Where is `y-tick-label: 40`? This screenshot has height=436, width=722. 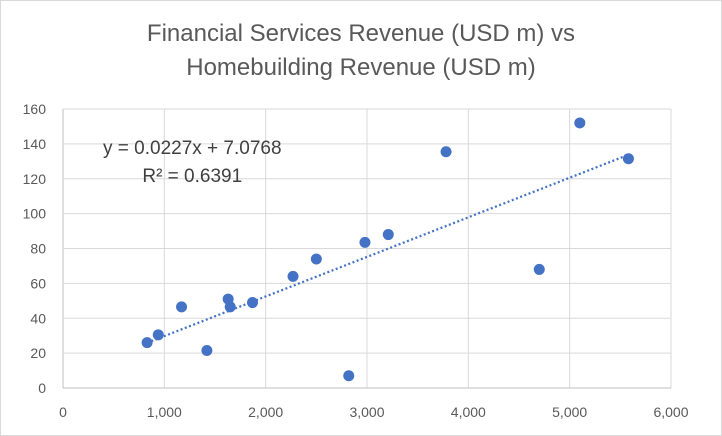
y-tick-label: 40 is located at coordinates (38, 318).